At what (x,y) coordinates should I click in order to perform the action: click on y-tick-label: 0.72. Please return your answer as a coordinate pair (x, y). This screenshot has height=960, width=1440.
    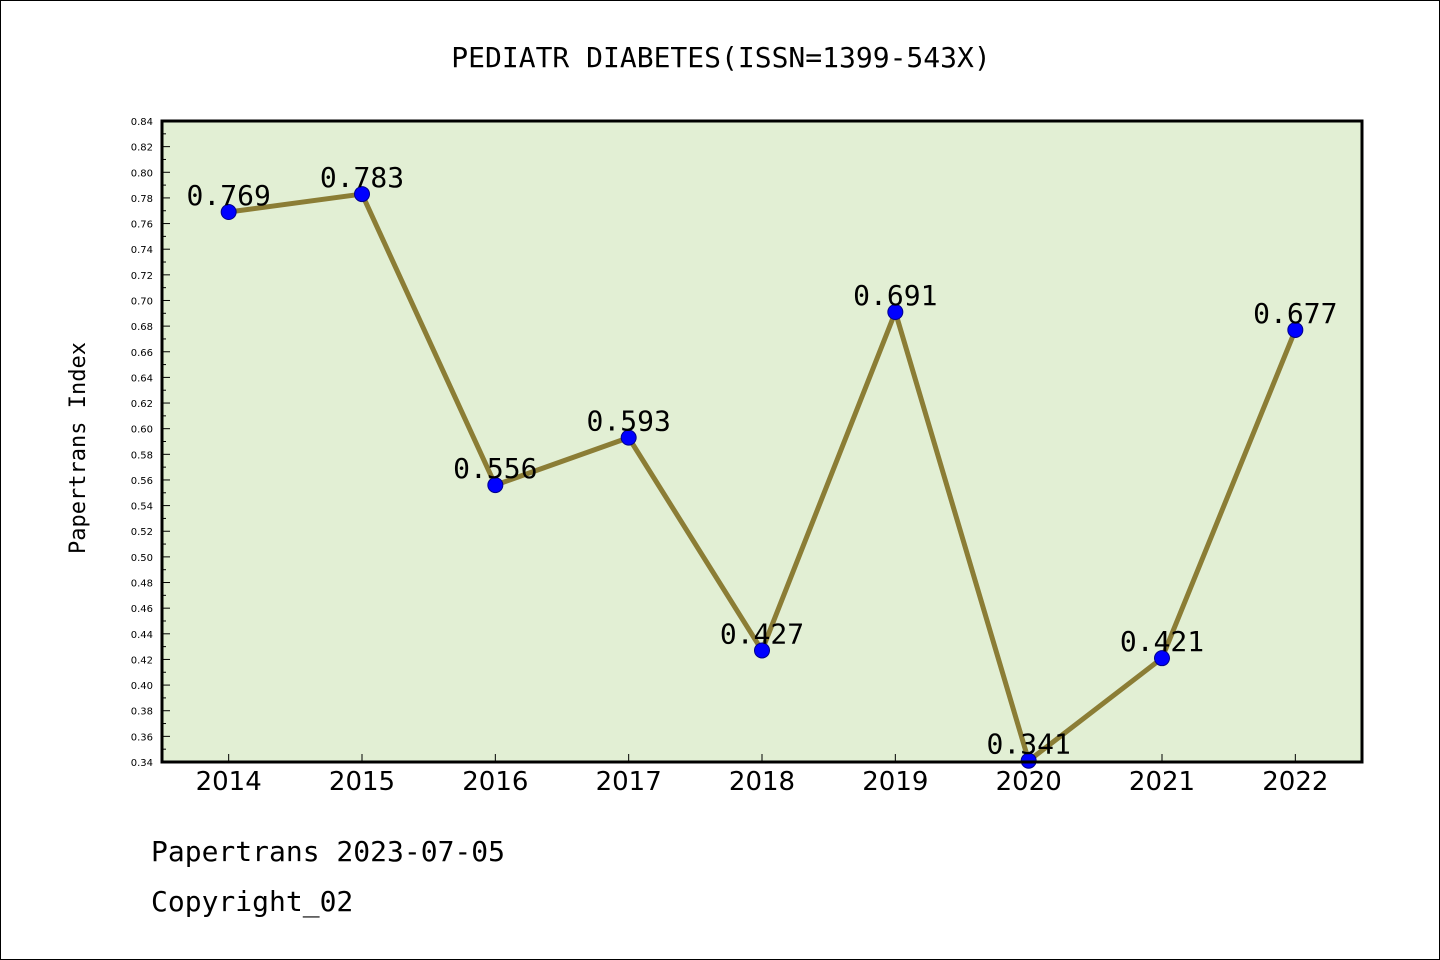
    Looking at the image, I should click on (142, 276).